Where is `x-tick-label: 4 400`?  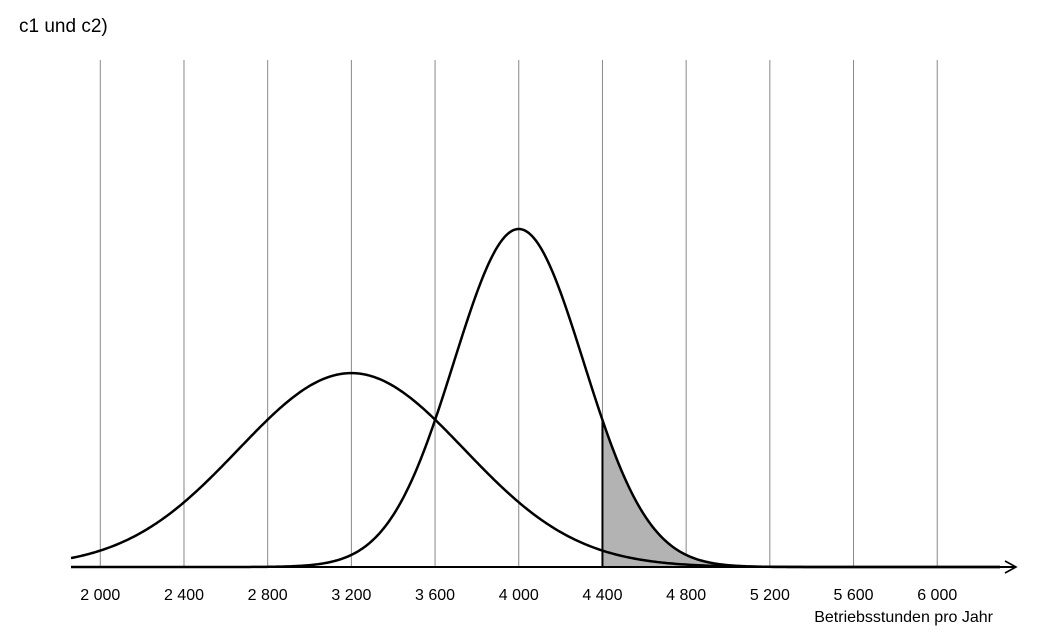 x-tick-label: 4 400 is located at coordinates (602, 595).